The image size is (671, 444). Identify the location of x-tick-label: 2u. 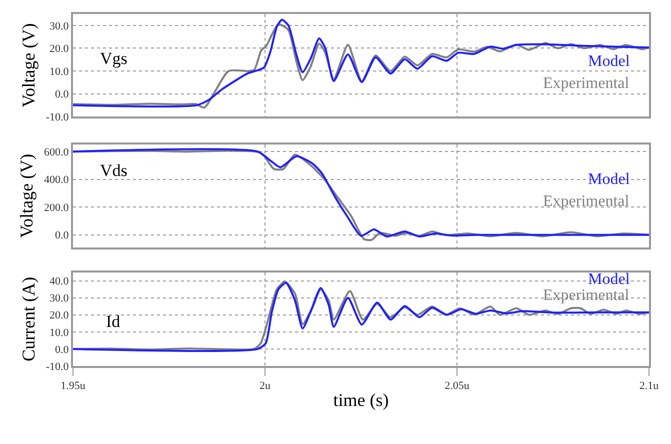
(265, 386).